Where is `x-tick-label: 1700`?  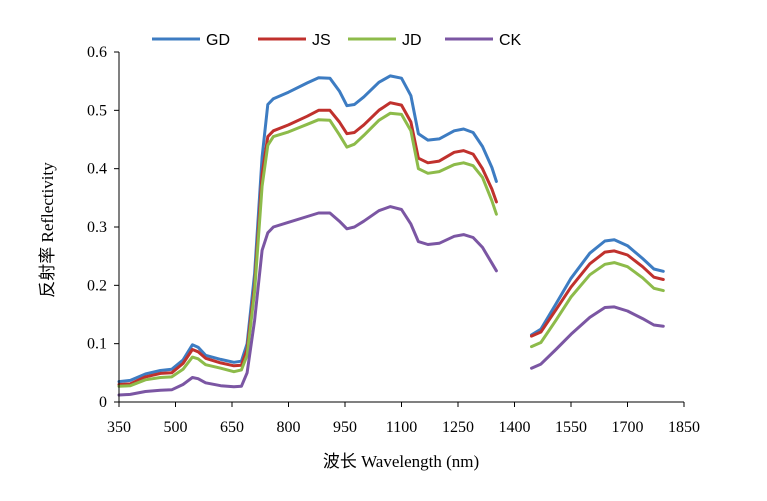
x-tick-label: 1700 is located at coordinates (628, 427).